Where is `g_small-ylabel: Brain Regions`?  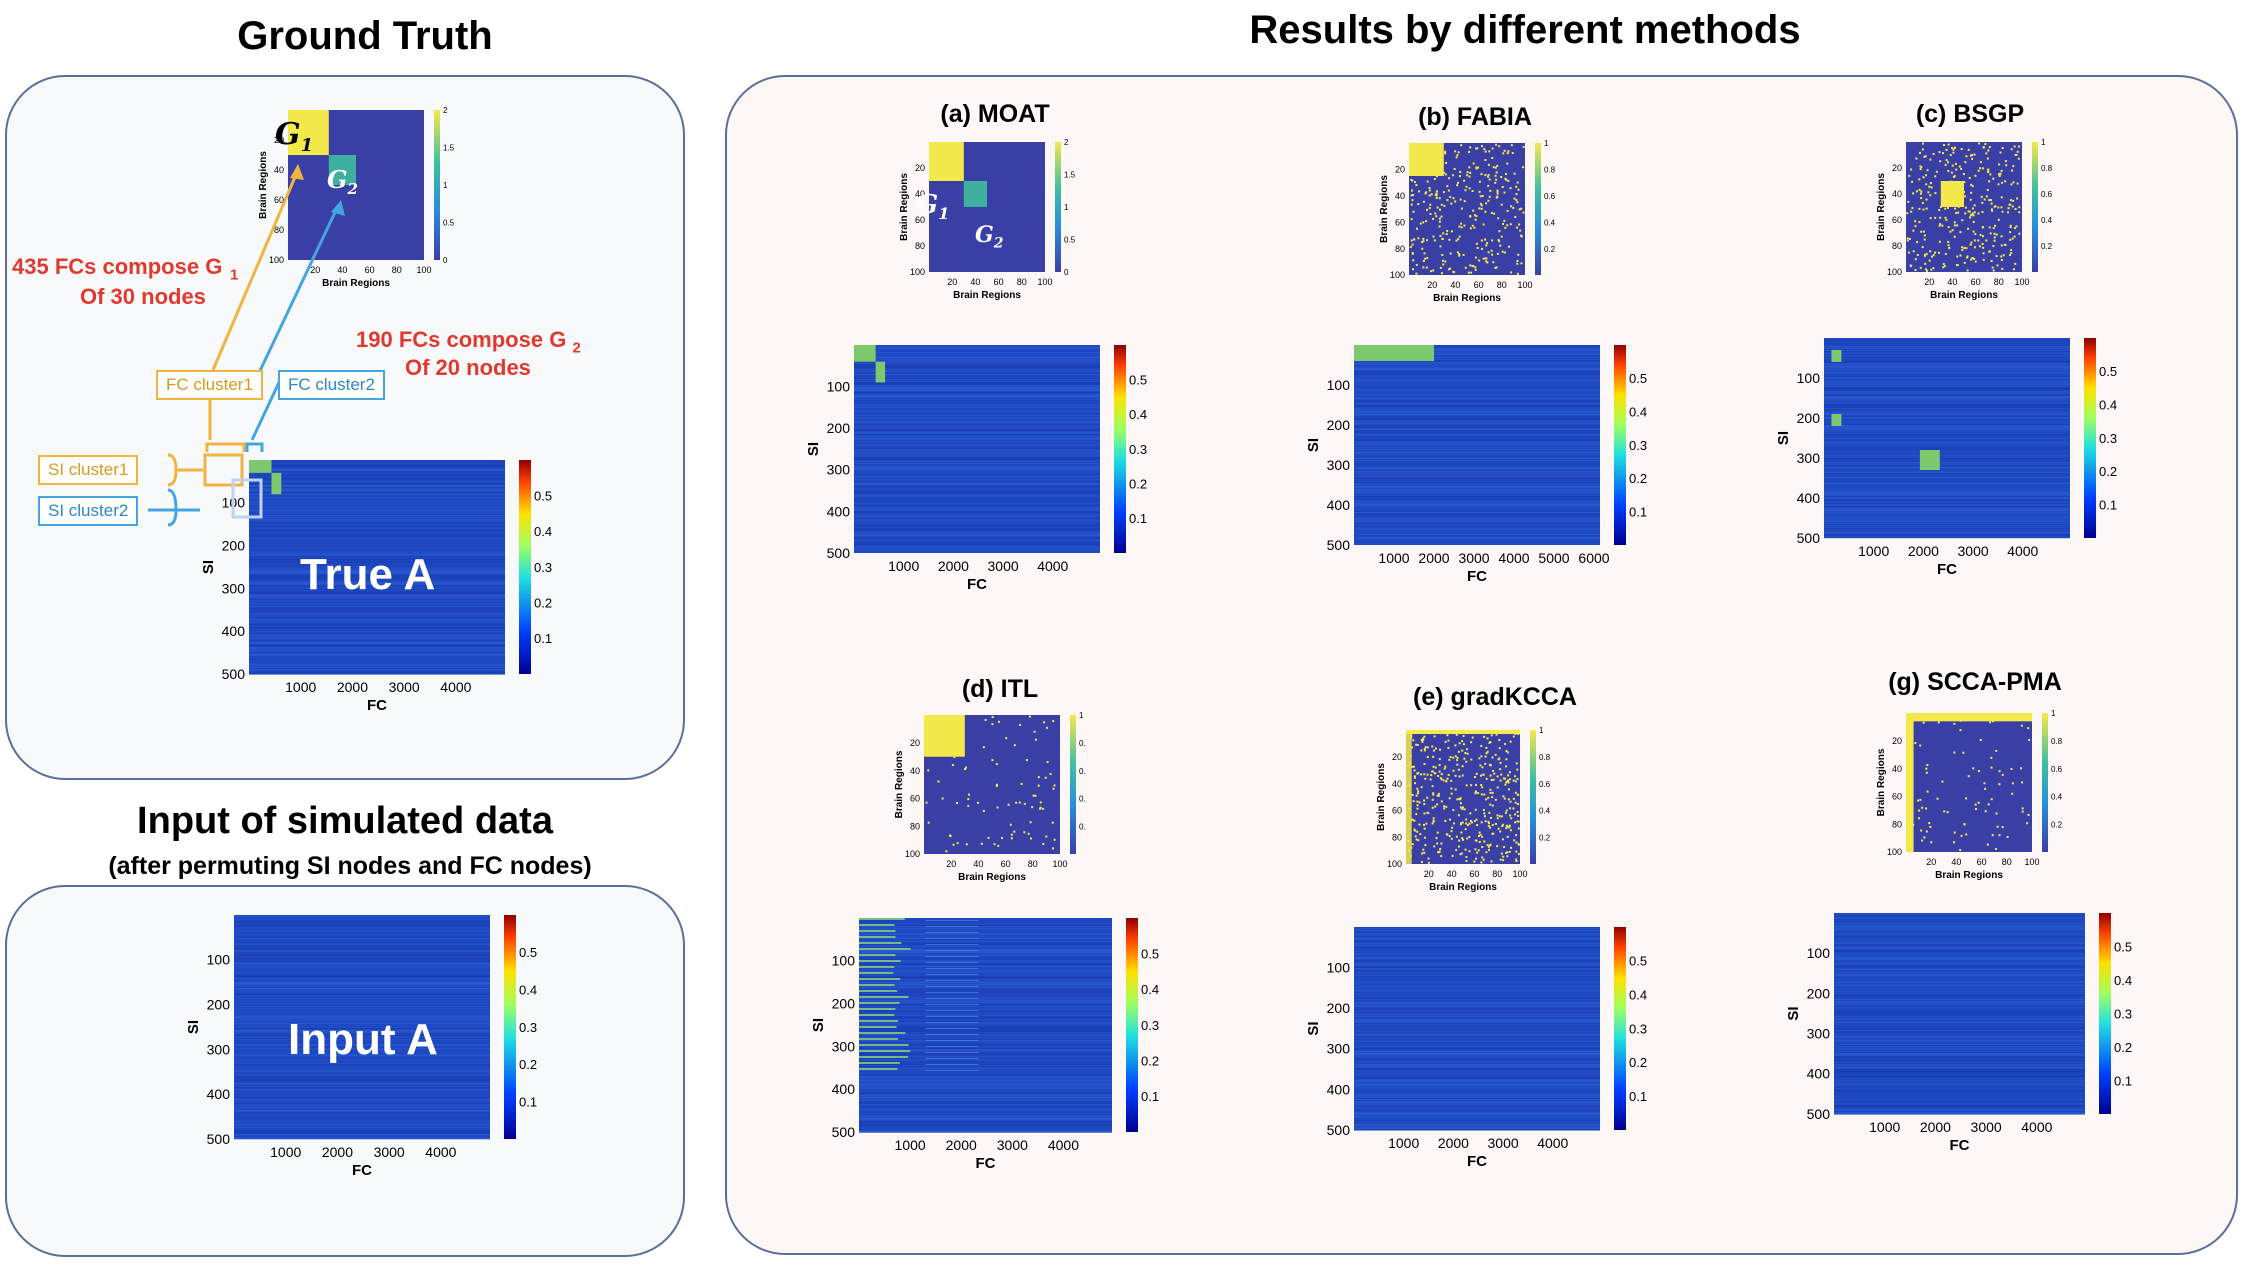 g_small-ylabel: Brain Regions is located at coordinates (1881, 782).